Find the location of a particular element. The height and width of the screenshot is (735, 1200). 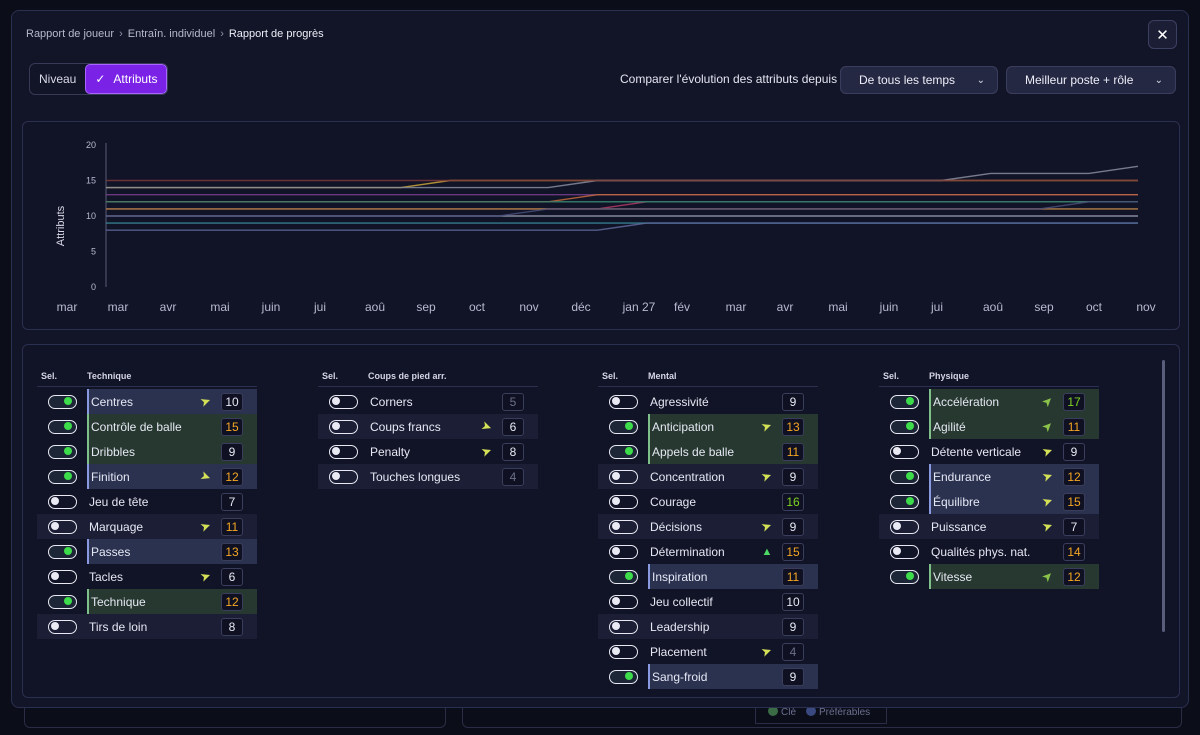

role-dropdown: Meilleur poste + rôle ⌄ is located at coordinates (1091, 80).